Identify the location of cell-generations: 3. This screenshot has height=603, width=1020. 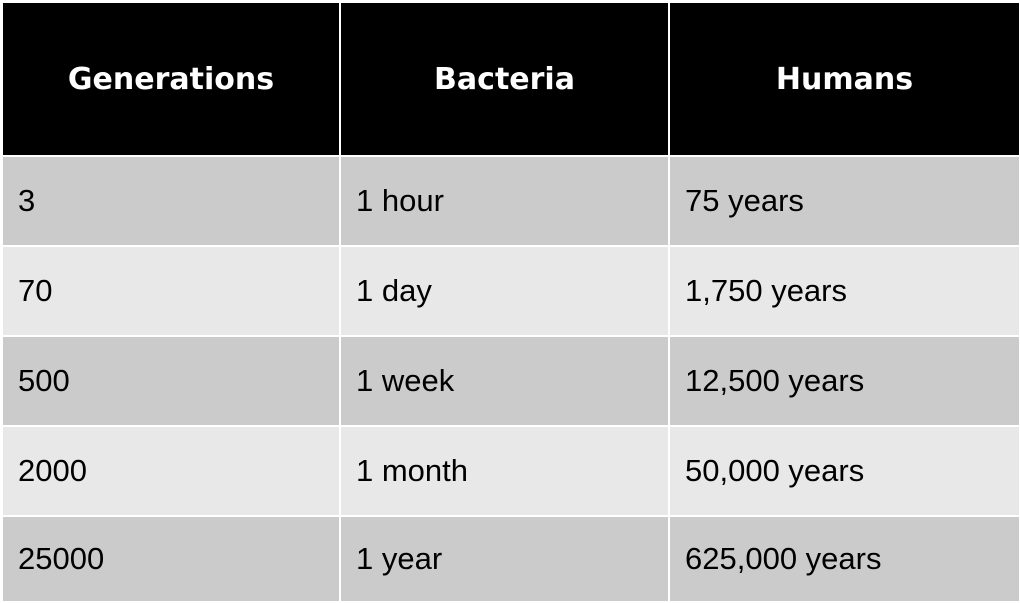
(171, 201).